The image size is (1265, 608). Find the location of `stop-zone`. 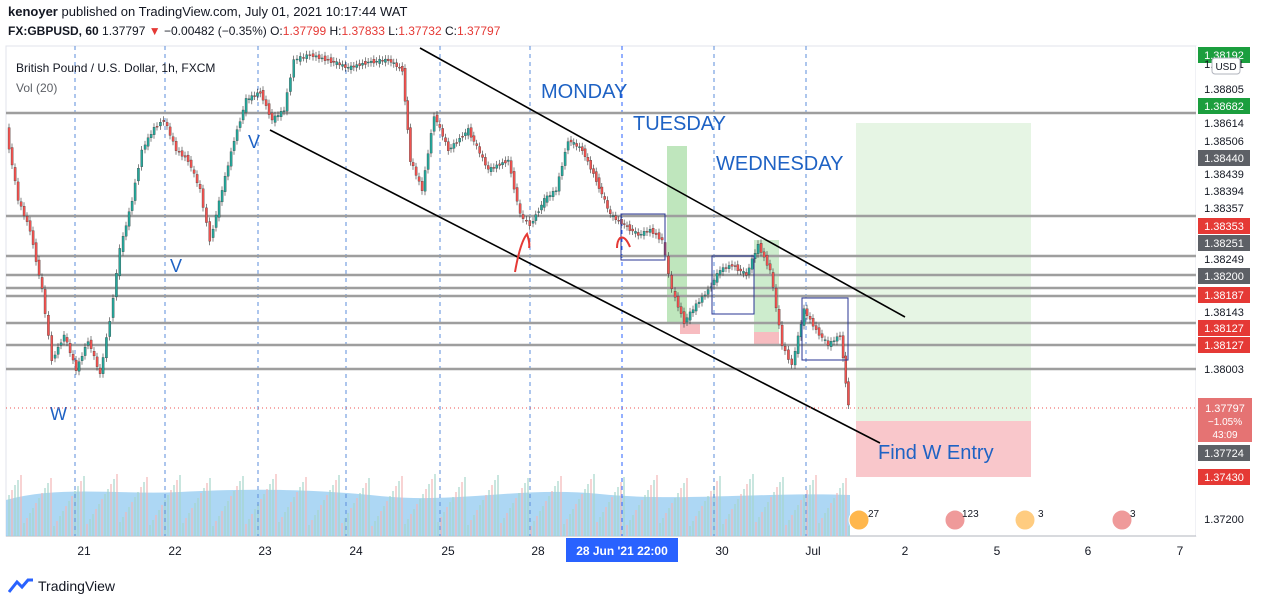

stop-zone is located at coordinates (943, 449).